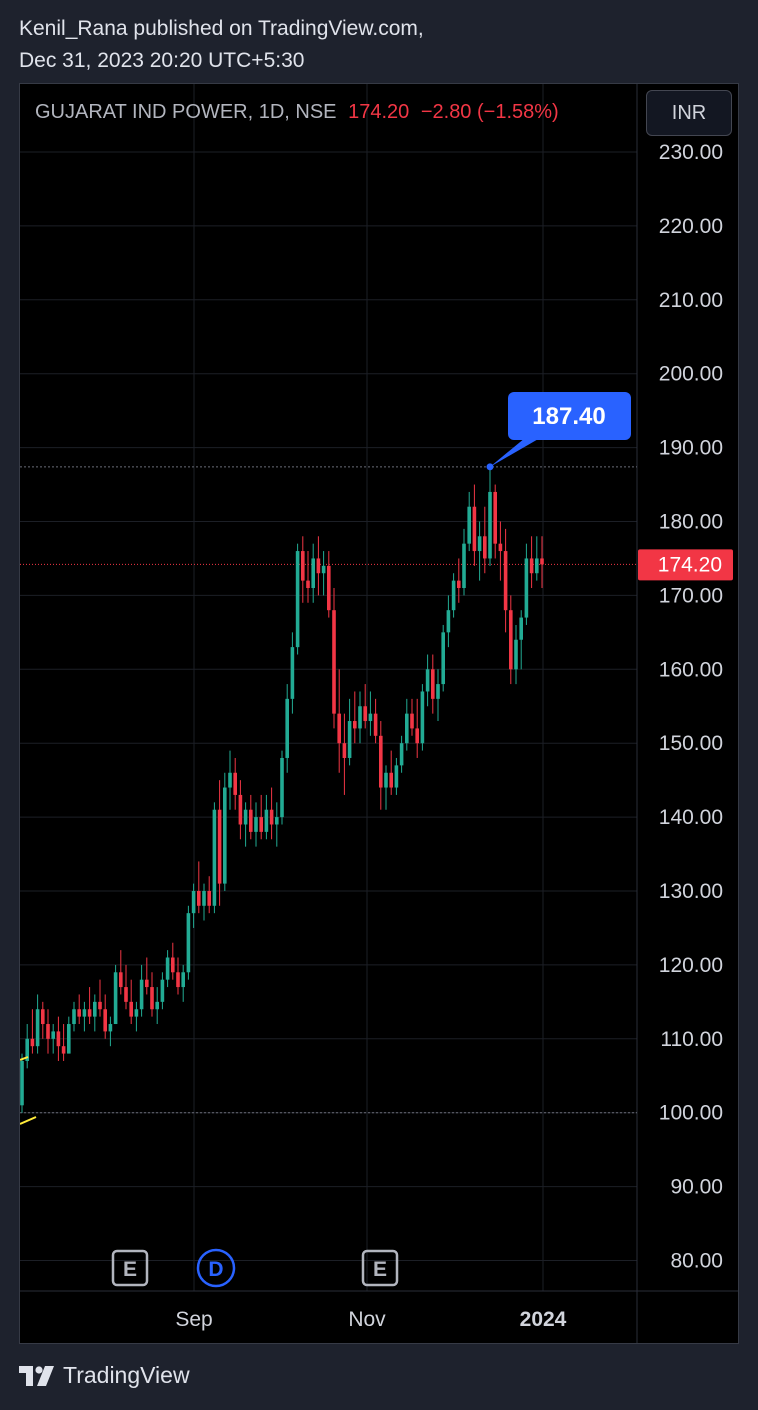 This screenshot has width=758, height=1410. What do you see at coordinates (690, 564) in the screenshot?
I see `last-price-tag-label: 174.20` at bounding box center [690, 564].